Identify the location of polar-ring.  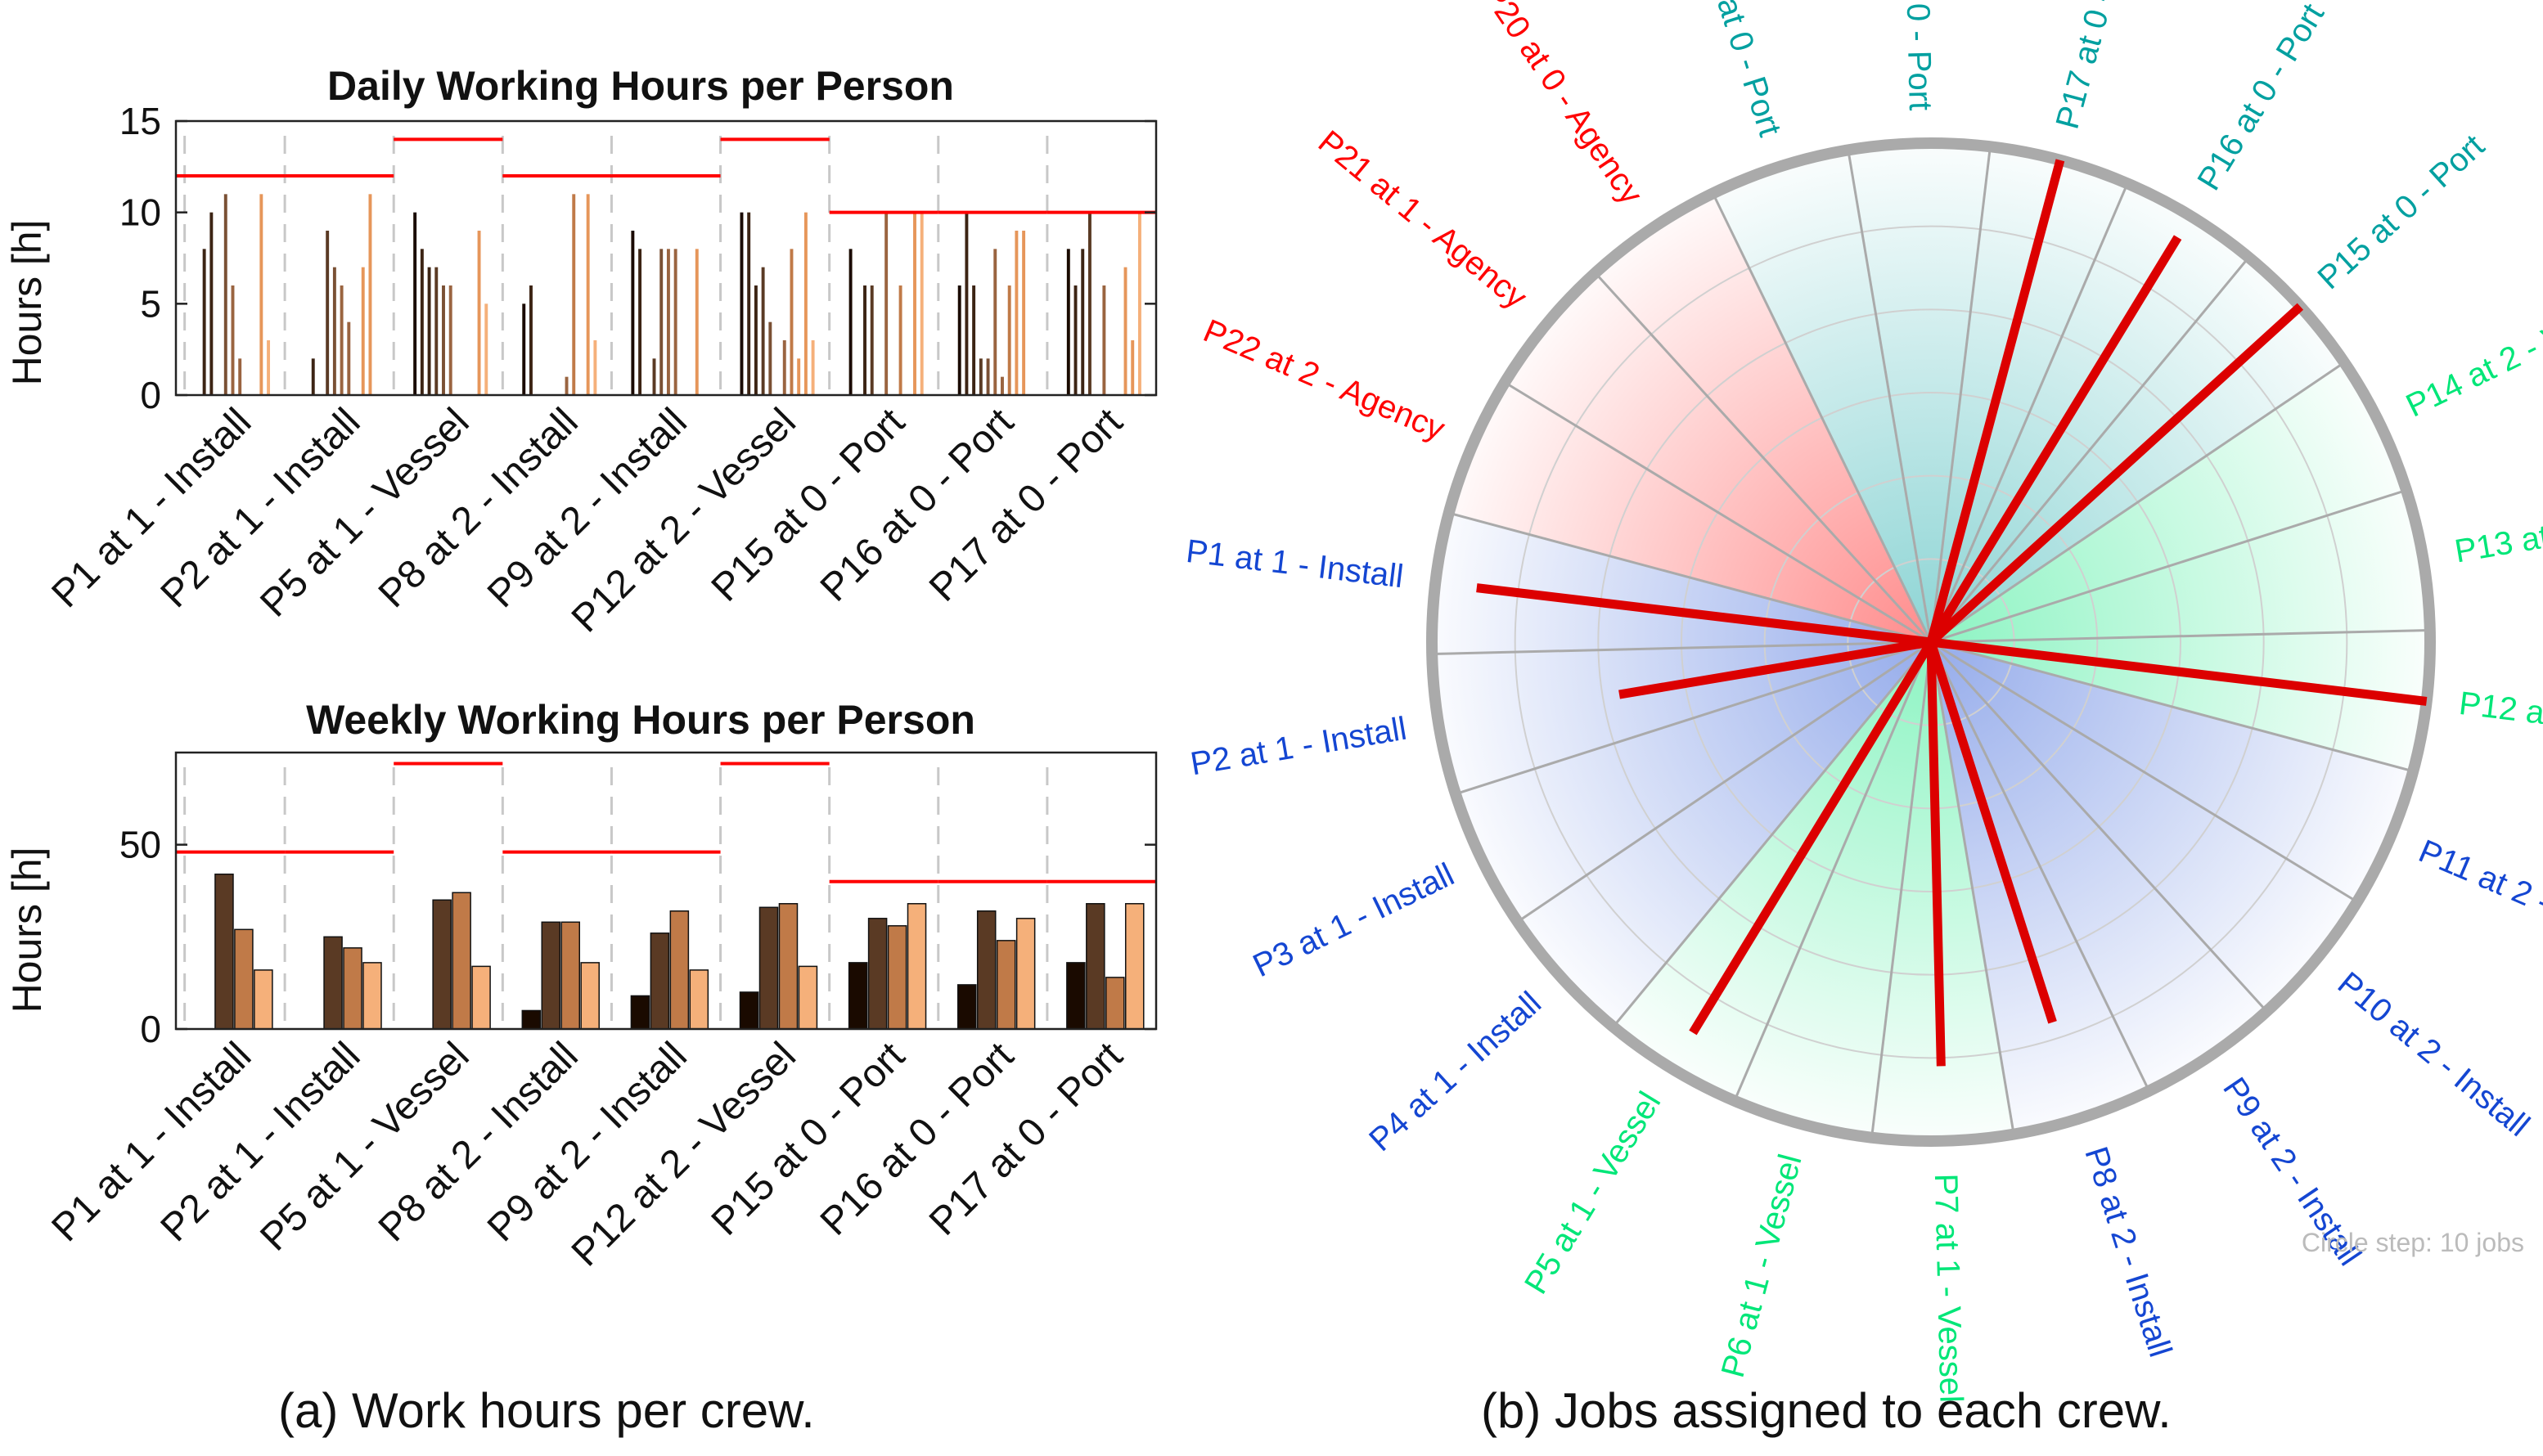
(1931, 642).